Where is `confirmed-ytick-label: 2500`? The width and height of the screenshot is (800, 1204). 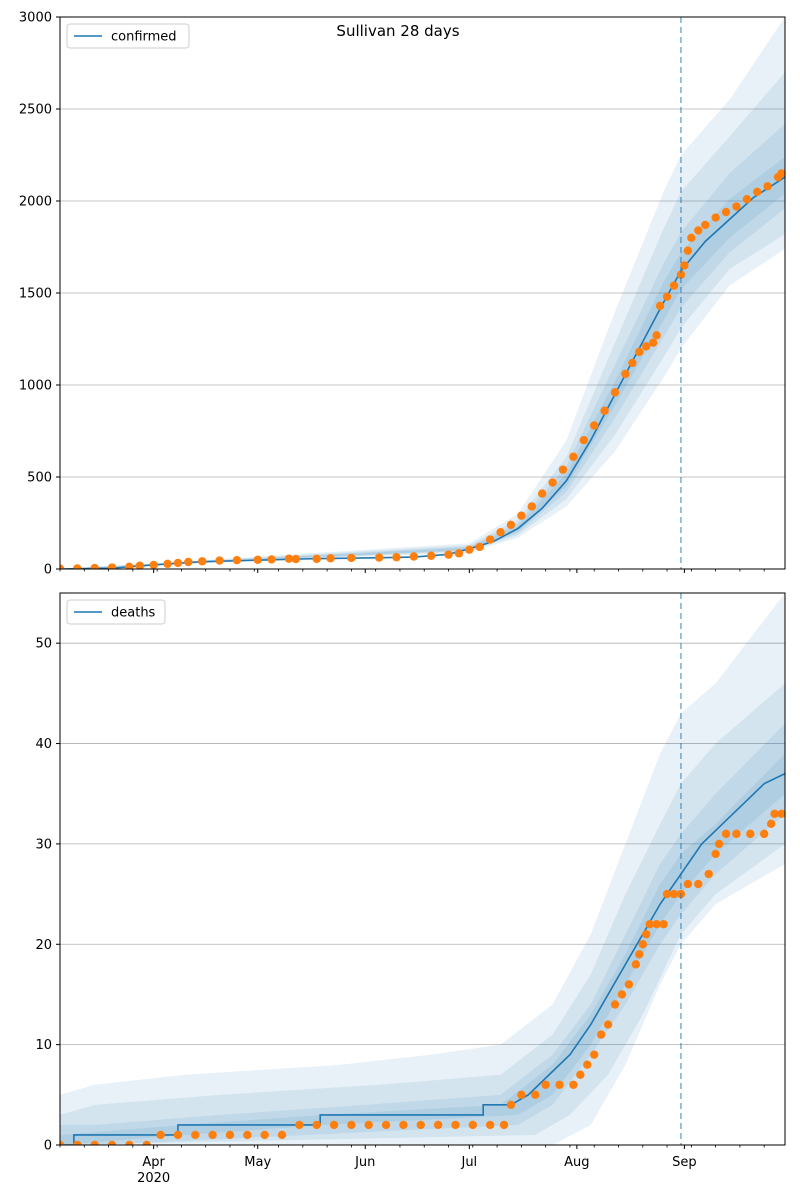 confirmed-ytick-label: 2500 is located at coordinates (35, 110).